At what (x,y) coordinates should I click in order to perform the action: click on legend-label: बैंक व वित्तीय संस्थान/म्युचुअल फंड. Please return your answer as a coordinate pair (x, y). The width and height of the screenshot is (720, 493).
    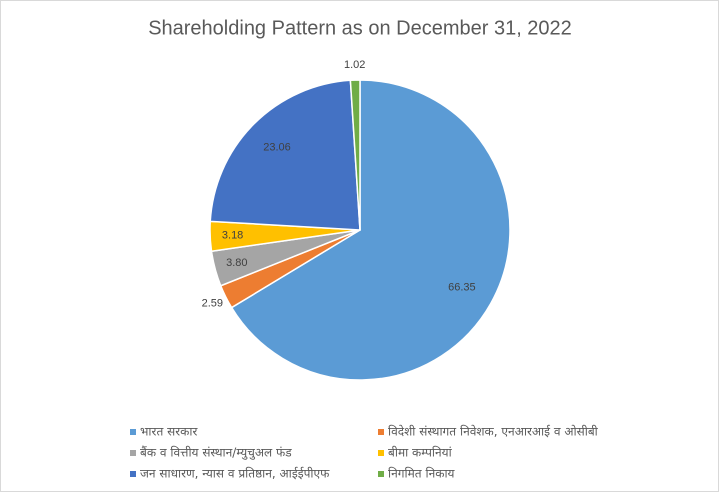
    Looking at the image, I should click on (216, 453).